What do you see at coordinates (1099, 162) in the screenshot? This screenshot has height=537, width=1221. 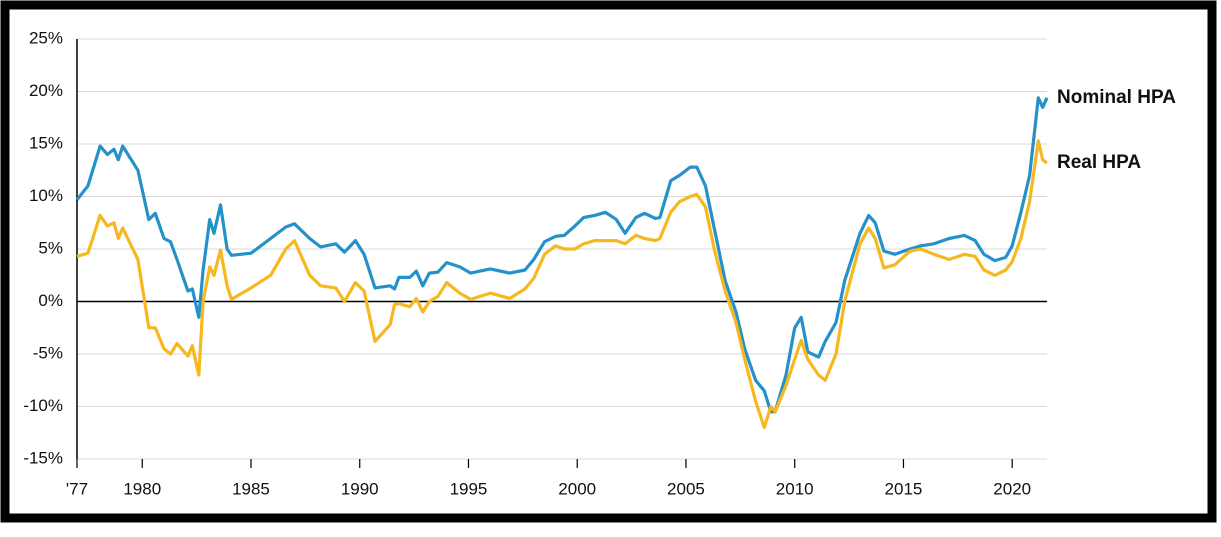 I see `series-label: Real HPA` at bounding box center [1099, 162].